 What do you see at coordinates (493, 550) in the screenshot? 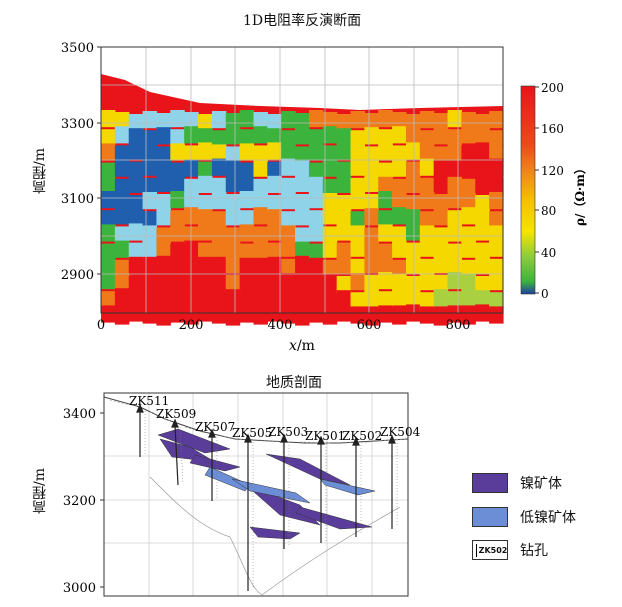
I see `borehole-icon-label: ZK502` at bounding box center [493, 550].